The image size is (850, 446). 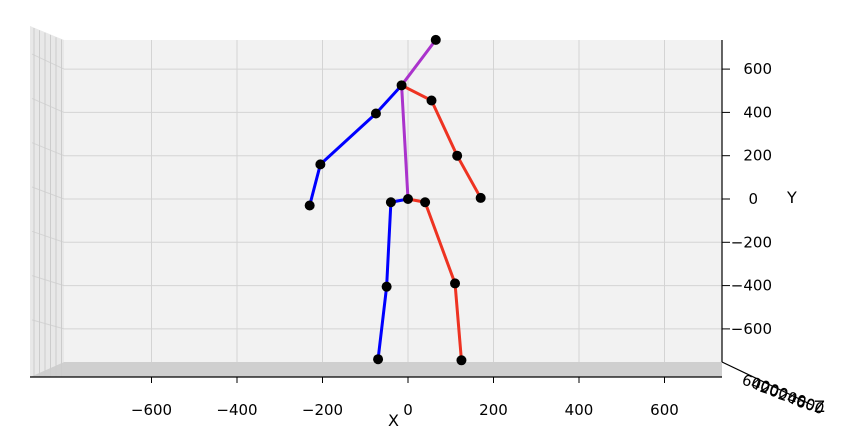 I want to click on joint-left_shoulder, so click(x=375, y=113).